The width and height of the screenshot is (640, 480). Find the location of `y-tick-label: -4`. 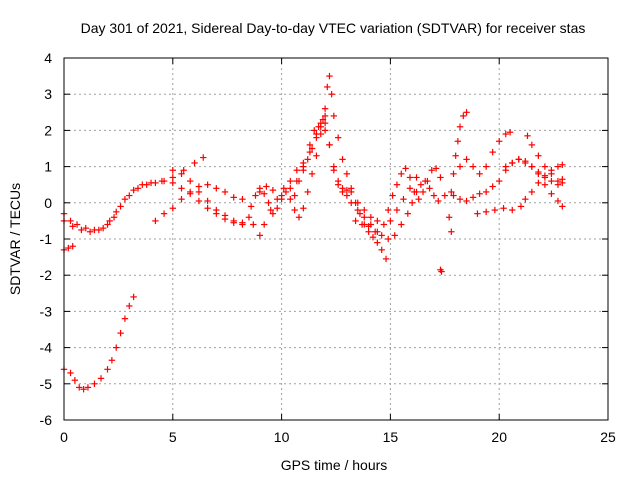

y-tick-label: -4 is located at coordinates (46, 348).